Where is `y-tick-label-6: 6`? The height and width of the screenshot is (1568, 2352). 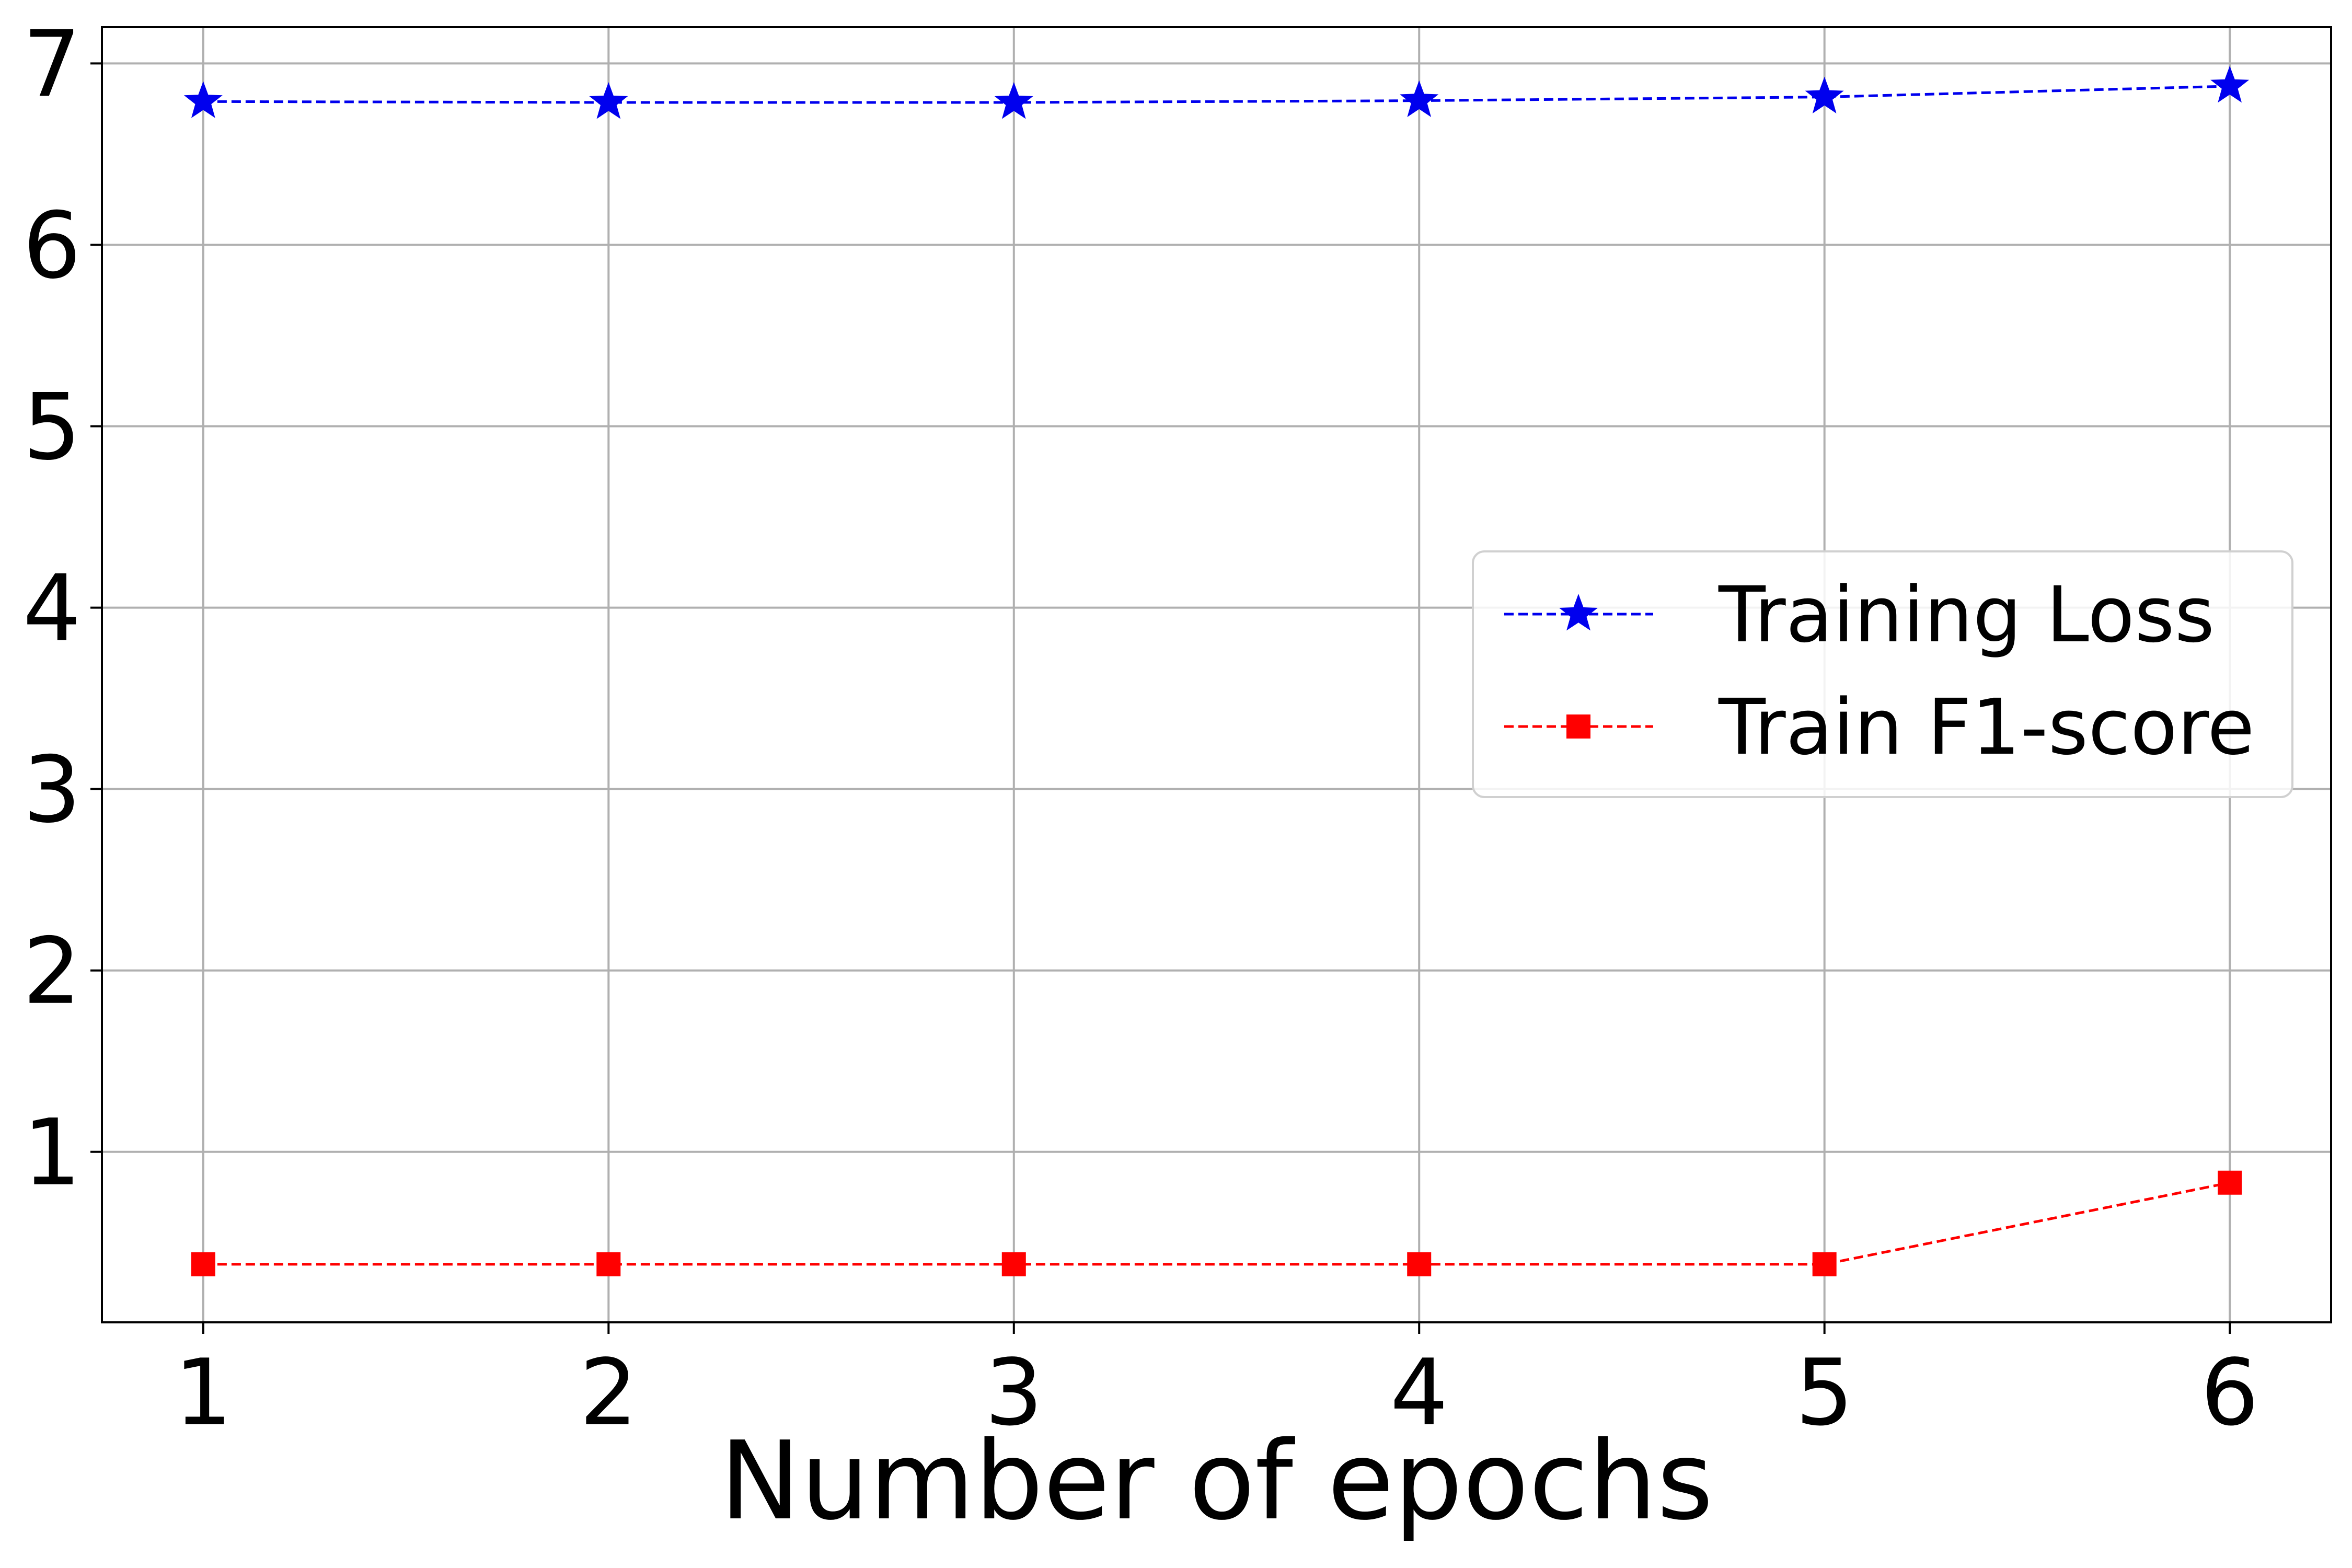
y-tick-label-6: 6 is located at coordinates (52, 246).